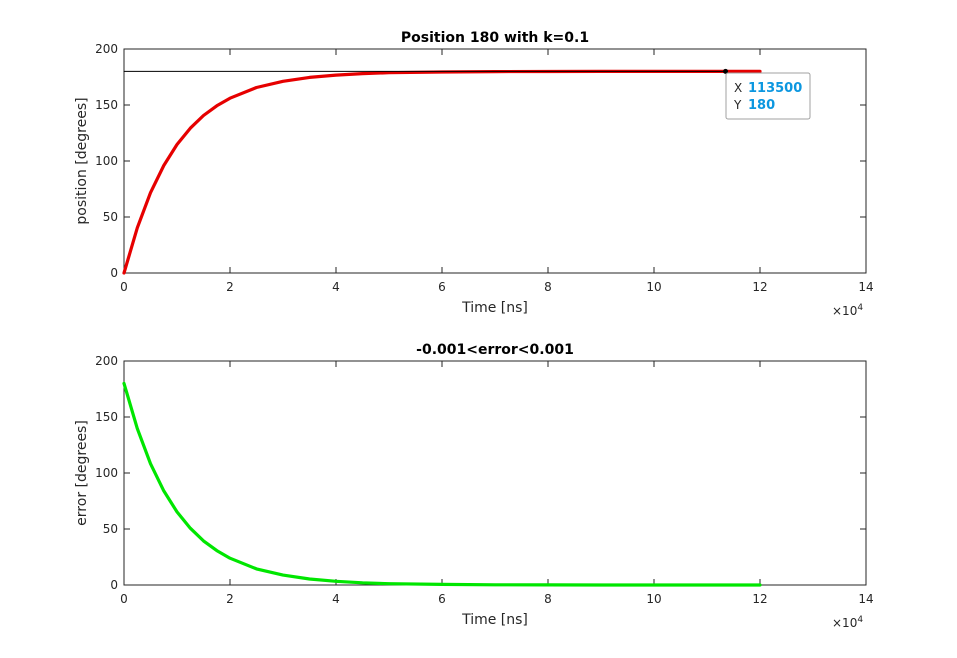 This screenshot has height=658, width=957. I want to click on data-tip-y-value: 180, so click(761, 105).